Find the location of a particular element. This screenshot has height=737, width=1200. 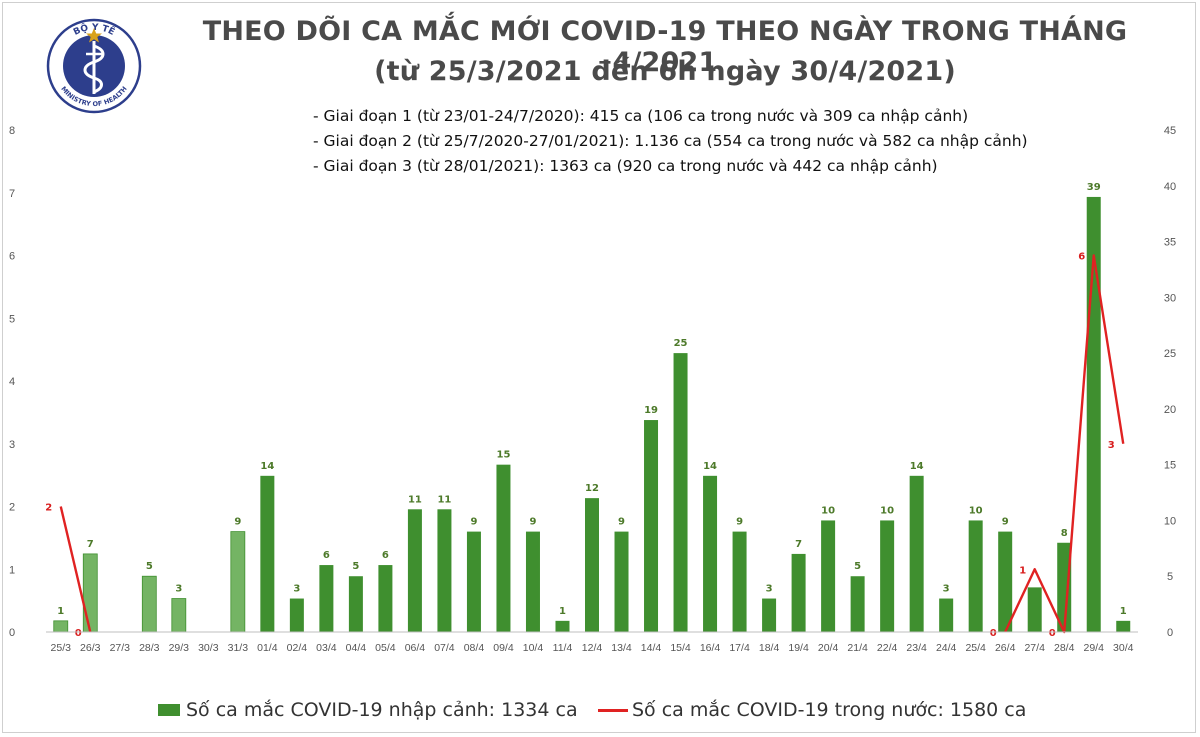

x-tick-label: 28/4 is located at coordinates (1064, 648).